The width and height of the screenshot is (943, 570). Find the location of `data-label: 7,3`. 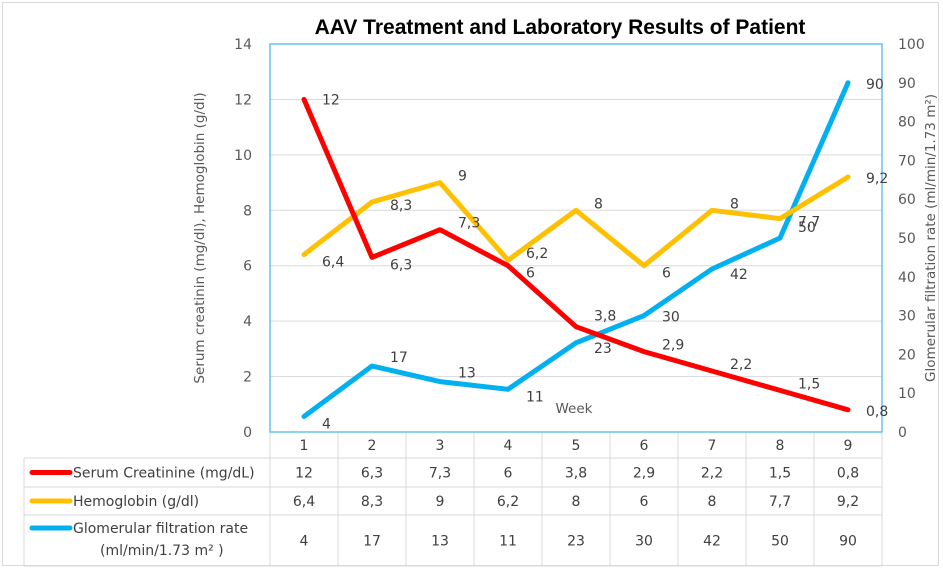

data-label: 7,3 is located at coordinates (469, 224).